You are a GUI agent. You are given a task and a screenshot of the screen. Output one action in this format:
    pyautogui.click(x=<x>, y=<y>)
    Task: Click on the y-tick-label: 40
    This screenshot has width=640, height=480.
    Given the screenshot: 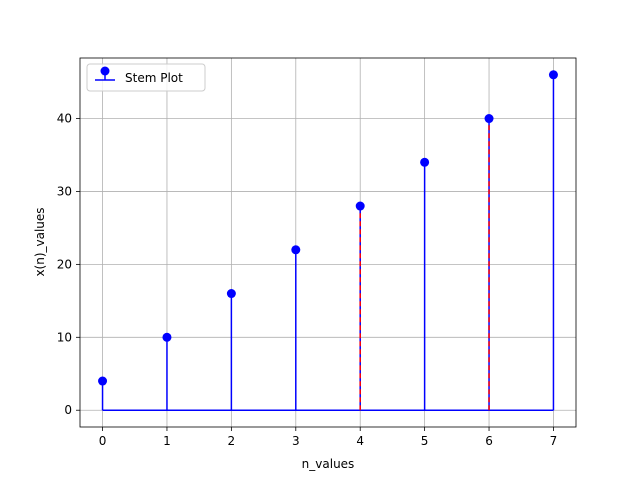 What is the action you would take?
    pyautogui.click(x=64, y=119)
    